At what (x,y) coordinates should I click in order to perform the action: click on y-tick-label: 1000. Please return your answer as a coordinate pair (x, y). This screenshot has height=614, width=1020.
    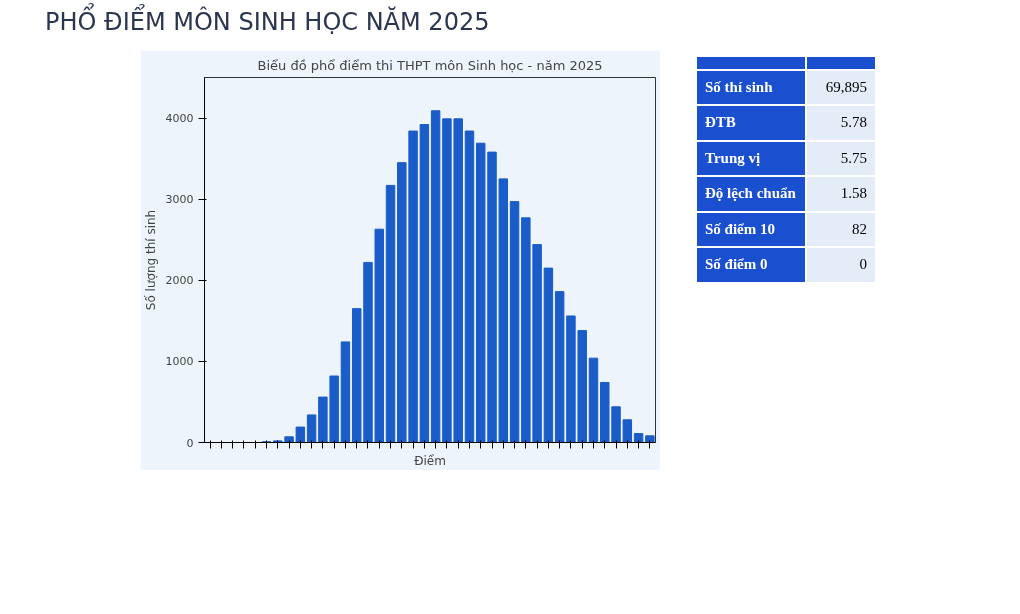
    Looking at the image, I should click on (179, 362).